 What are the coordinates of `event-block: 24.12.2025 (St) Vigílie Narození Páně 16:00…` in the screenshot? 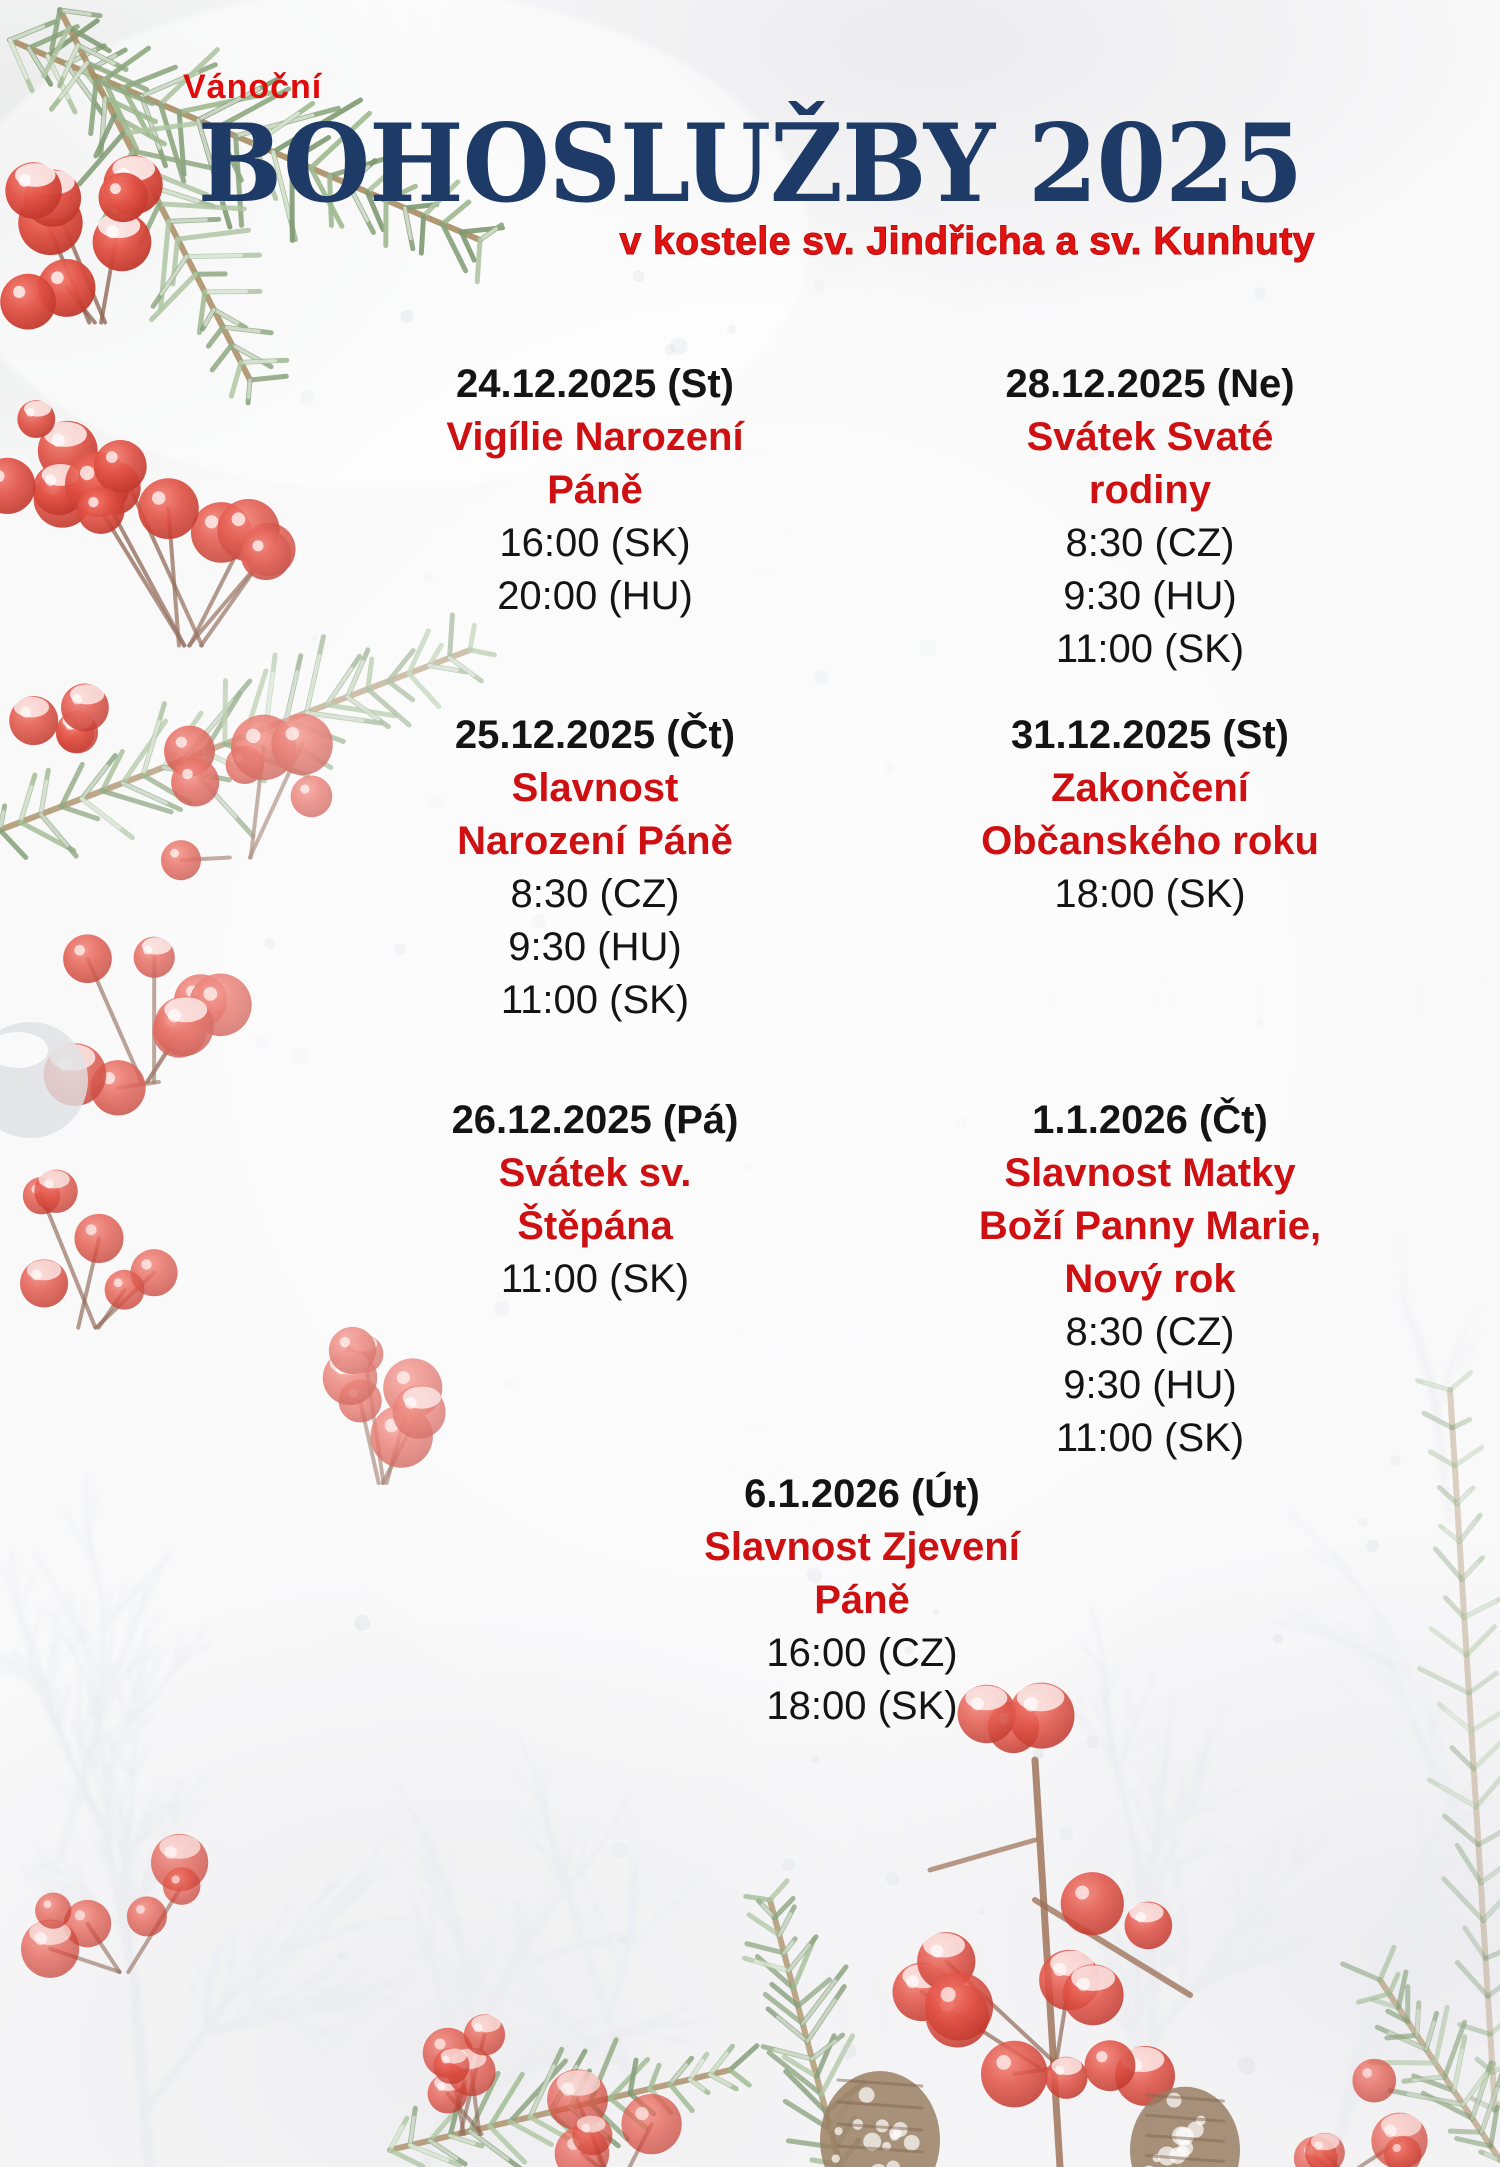 It's located at (595, 490).